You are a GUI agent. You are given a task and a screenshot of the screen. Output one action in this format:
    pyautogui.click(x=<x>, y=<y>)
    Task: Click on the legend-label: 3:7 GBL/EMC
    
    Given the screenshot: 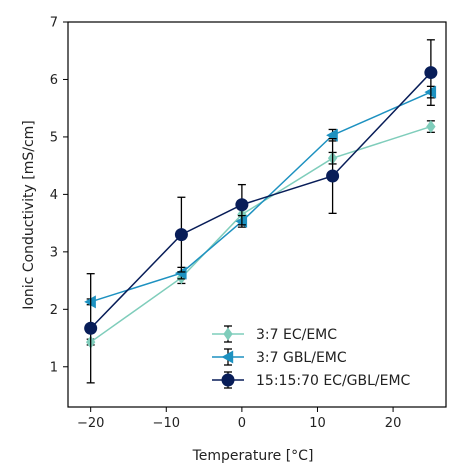 What is the action you would take?
    pyautogui.click(x=301, y=358)
    